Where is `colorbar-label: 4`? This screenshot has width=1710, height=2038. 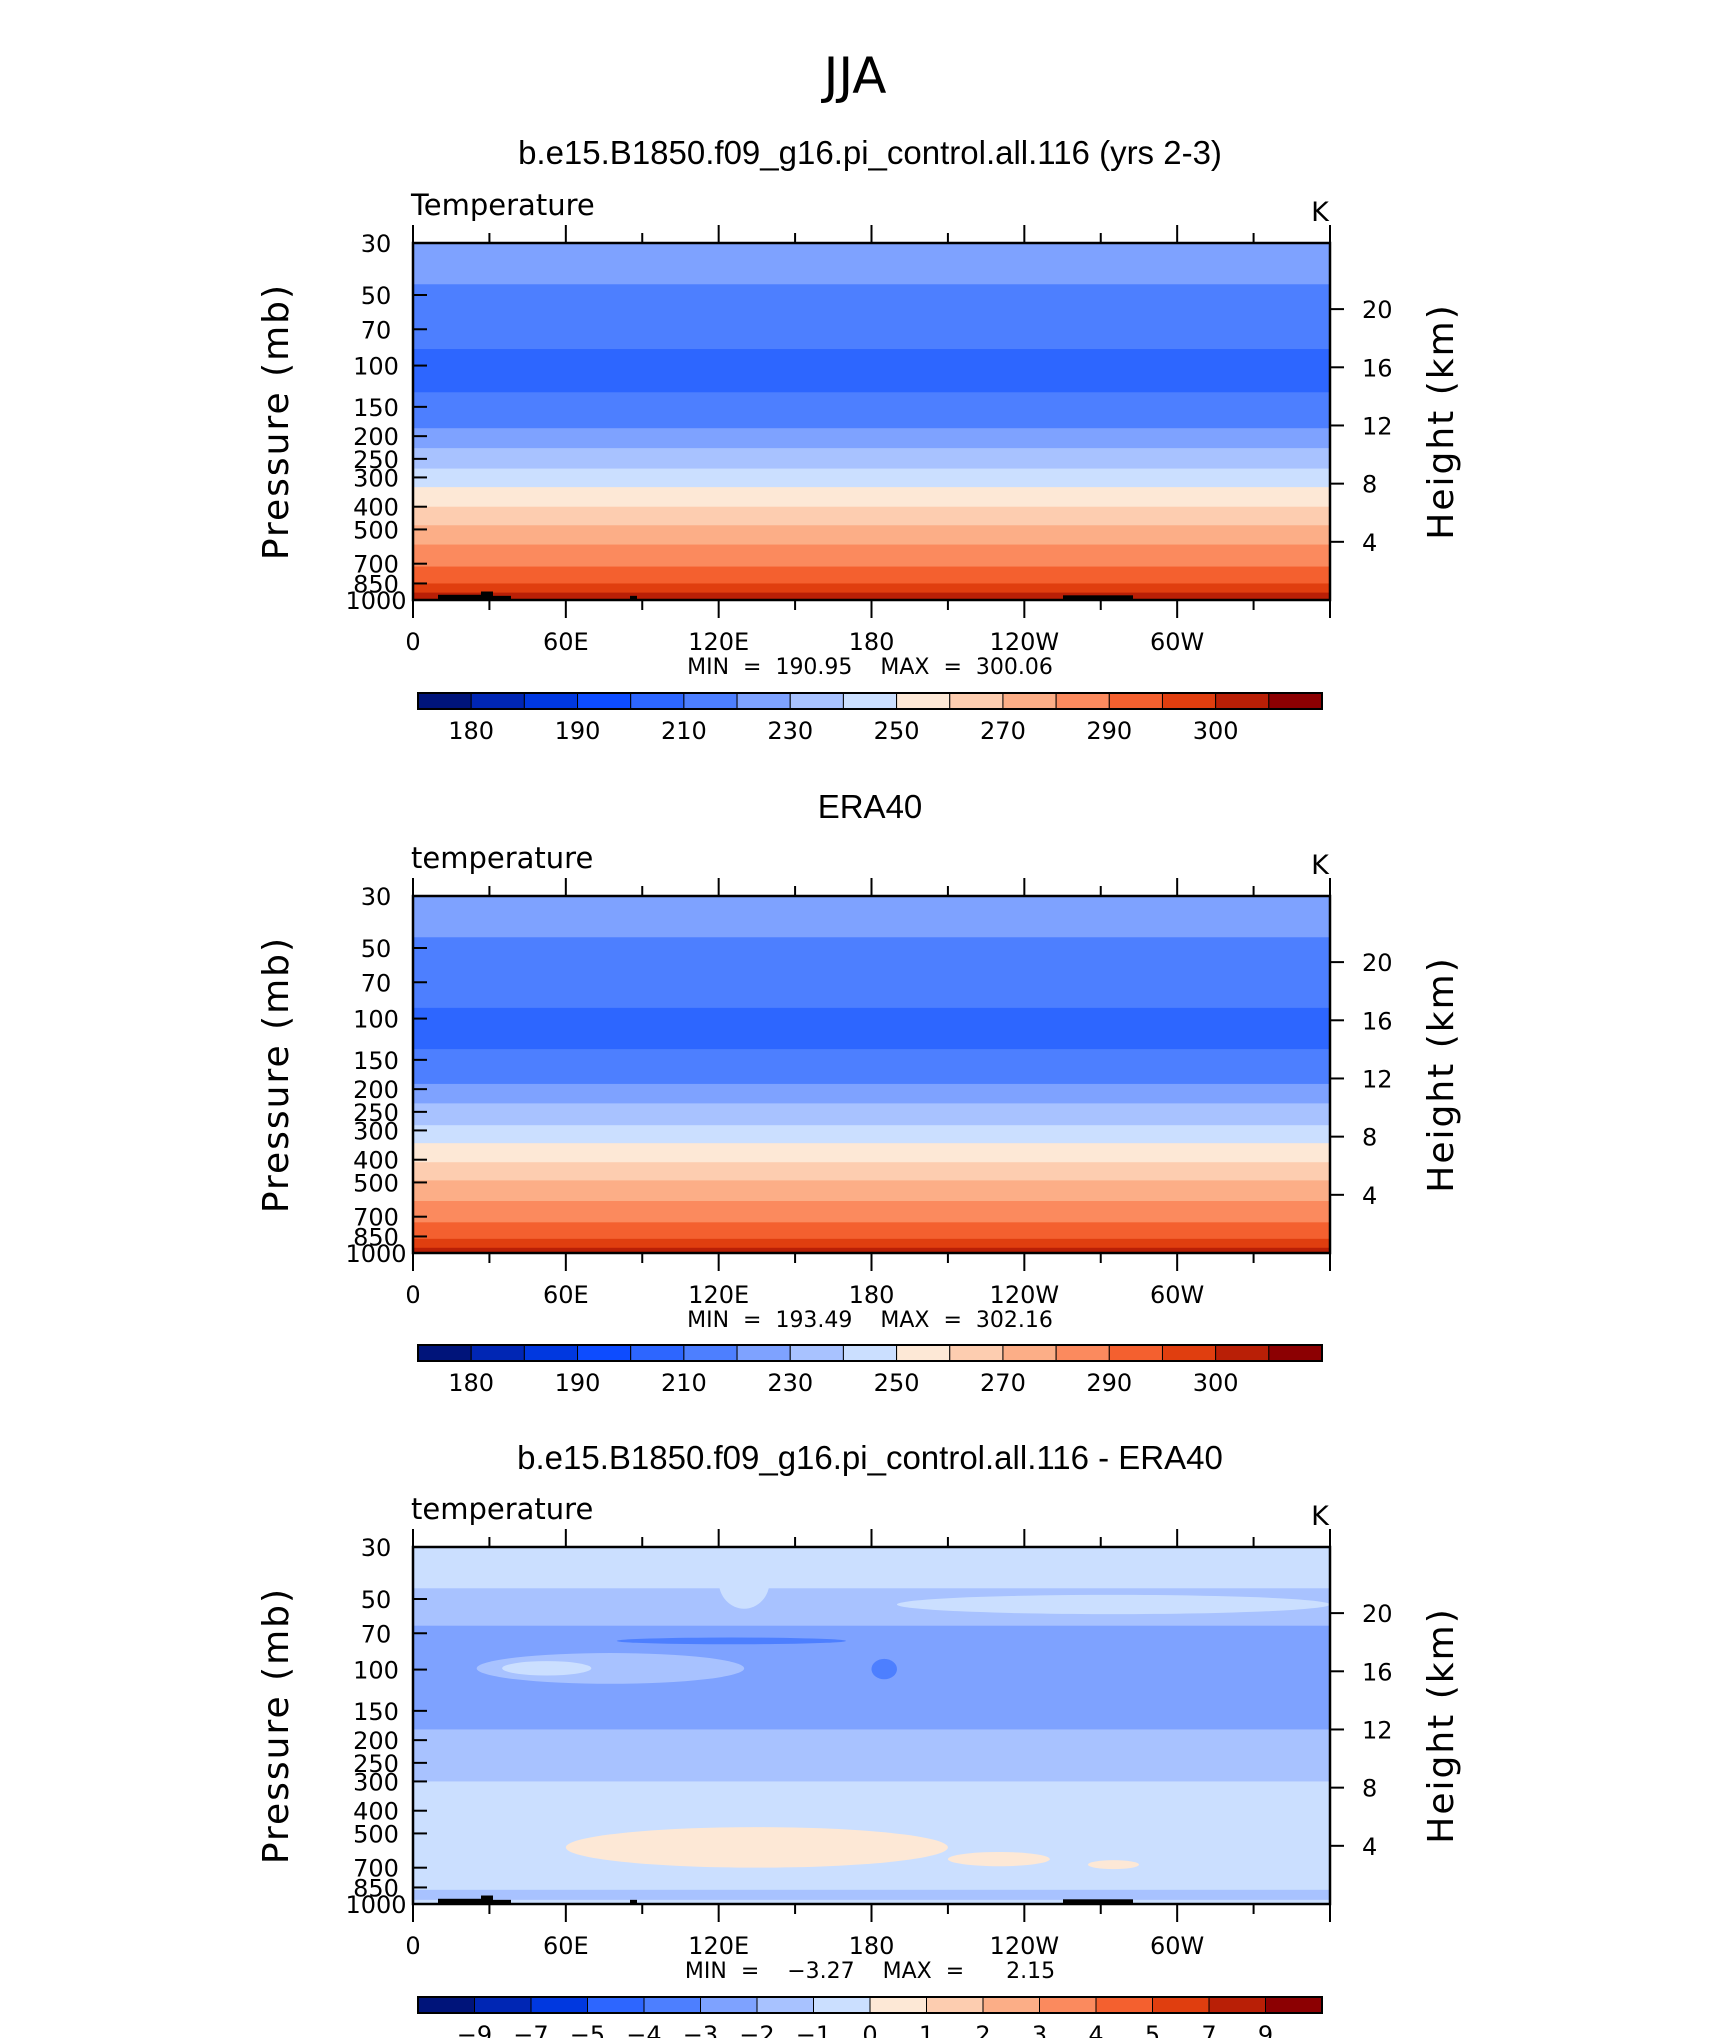
colorbar-label: 4 is located at coordinates (1095, 2029).